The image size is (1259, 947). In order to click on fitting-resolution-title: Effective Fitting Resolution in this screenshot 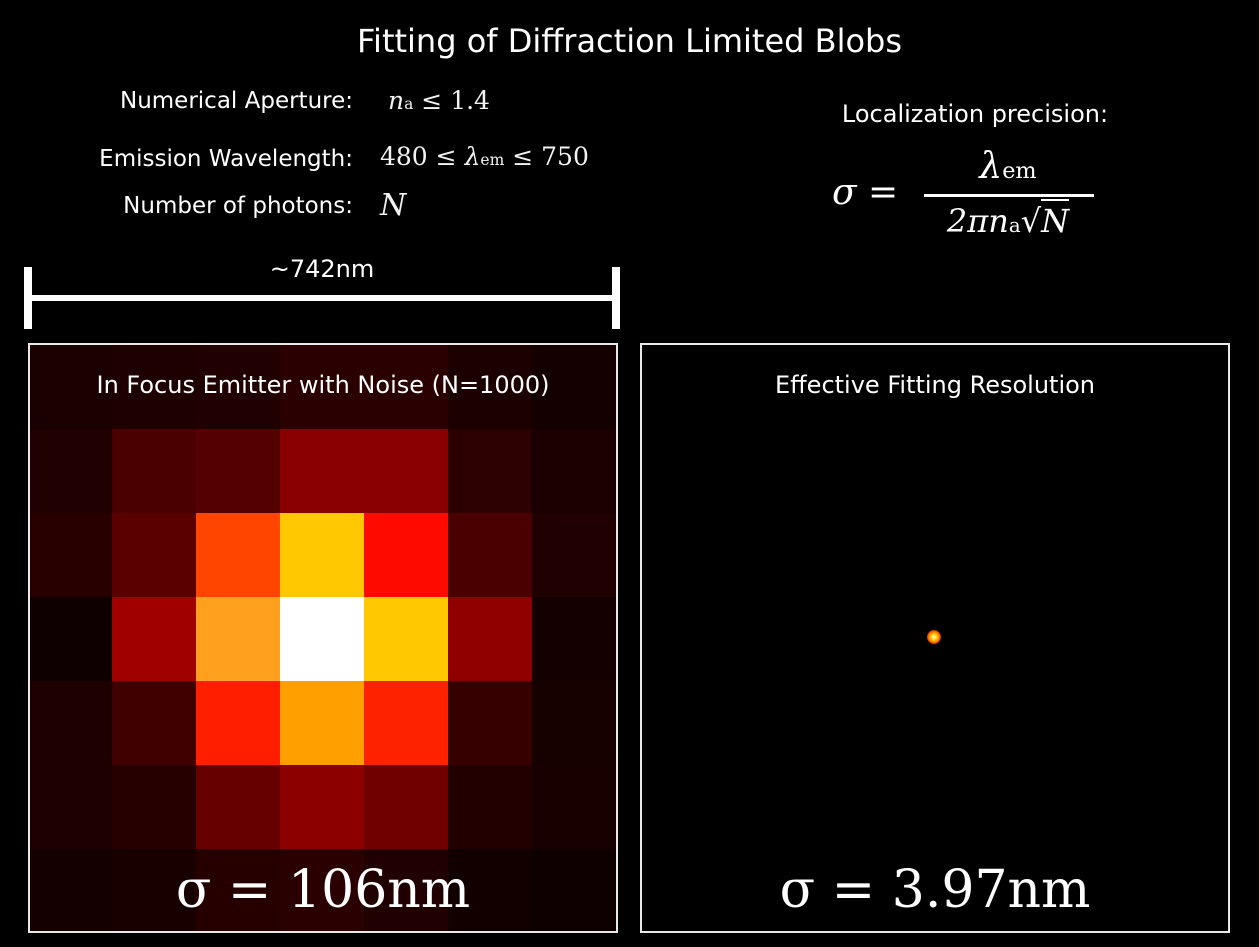, I will do `click(935, 385)`.